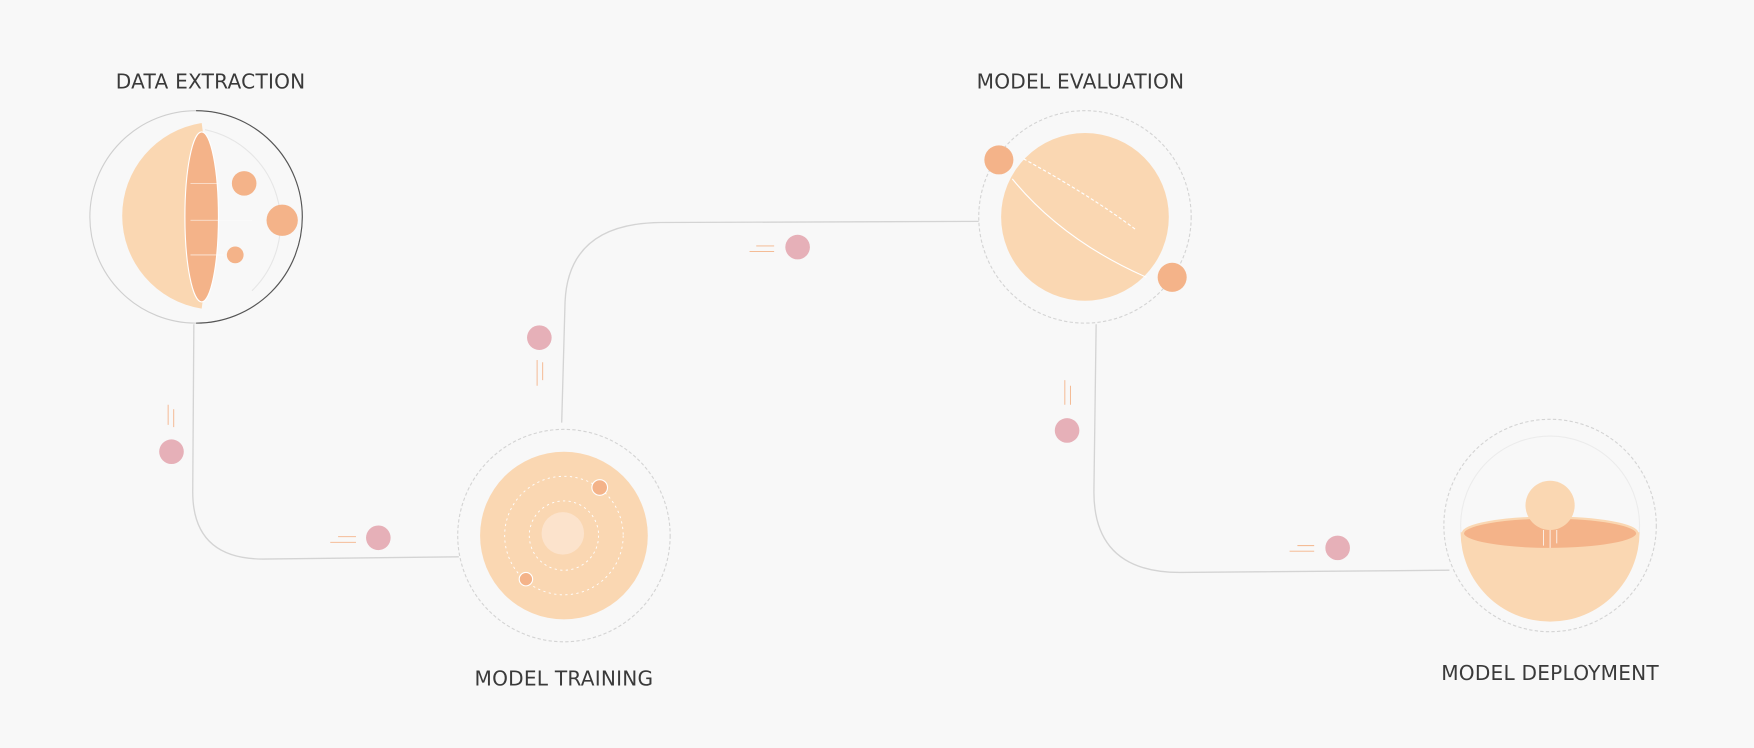  I want to click on stage-model-evaluation: MODEL EVALUATION, so click(1084, 196).